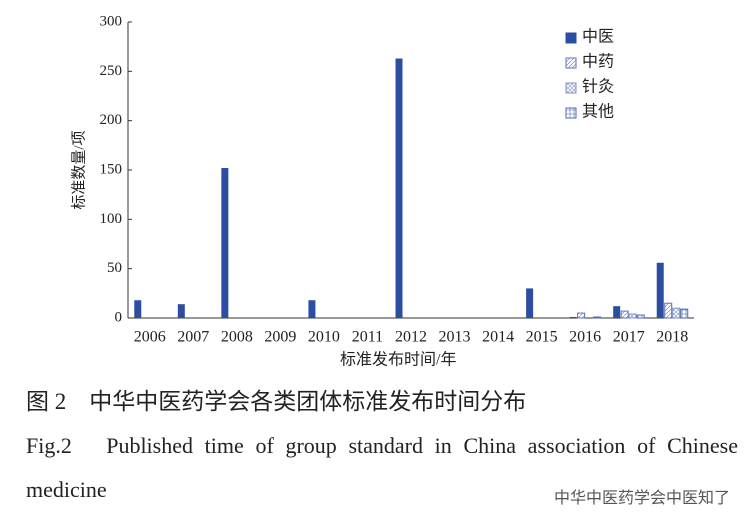  Describe the element at coordinates (367, 337) in the screenshot. I see `x-tick-label: 2011` at that location.